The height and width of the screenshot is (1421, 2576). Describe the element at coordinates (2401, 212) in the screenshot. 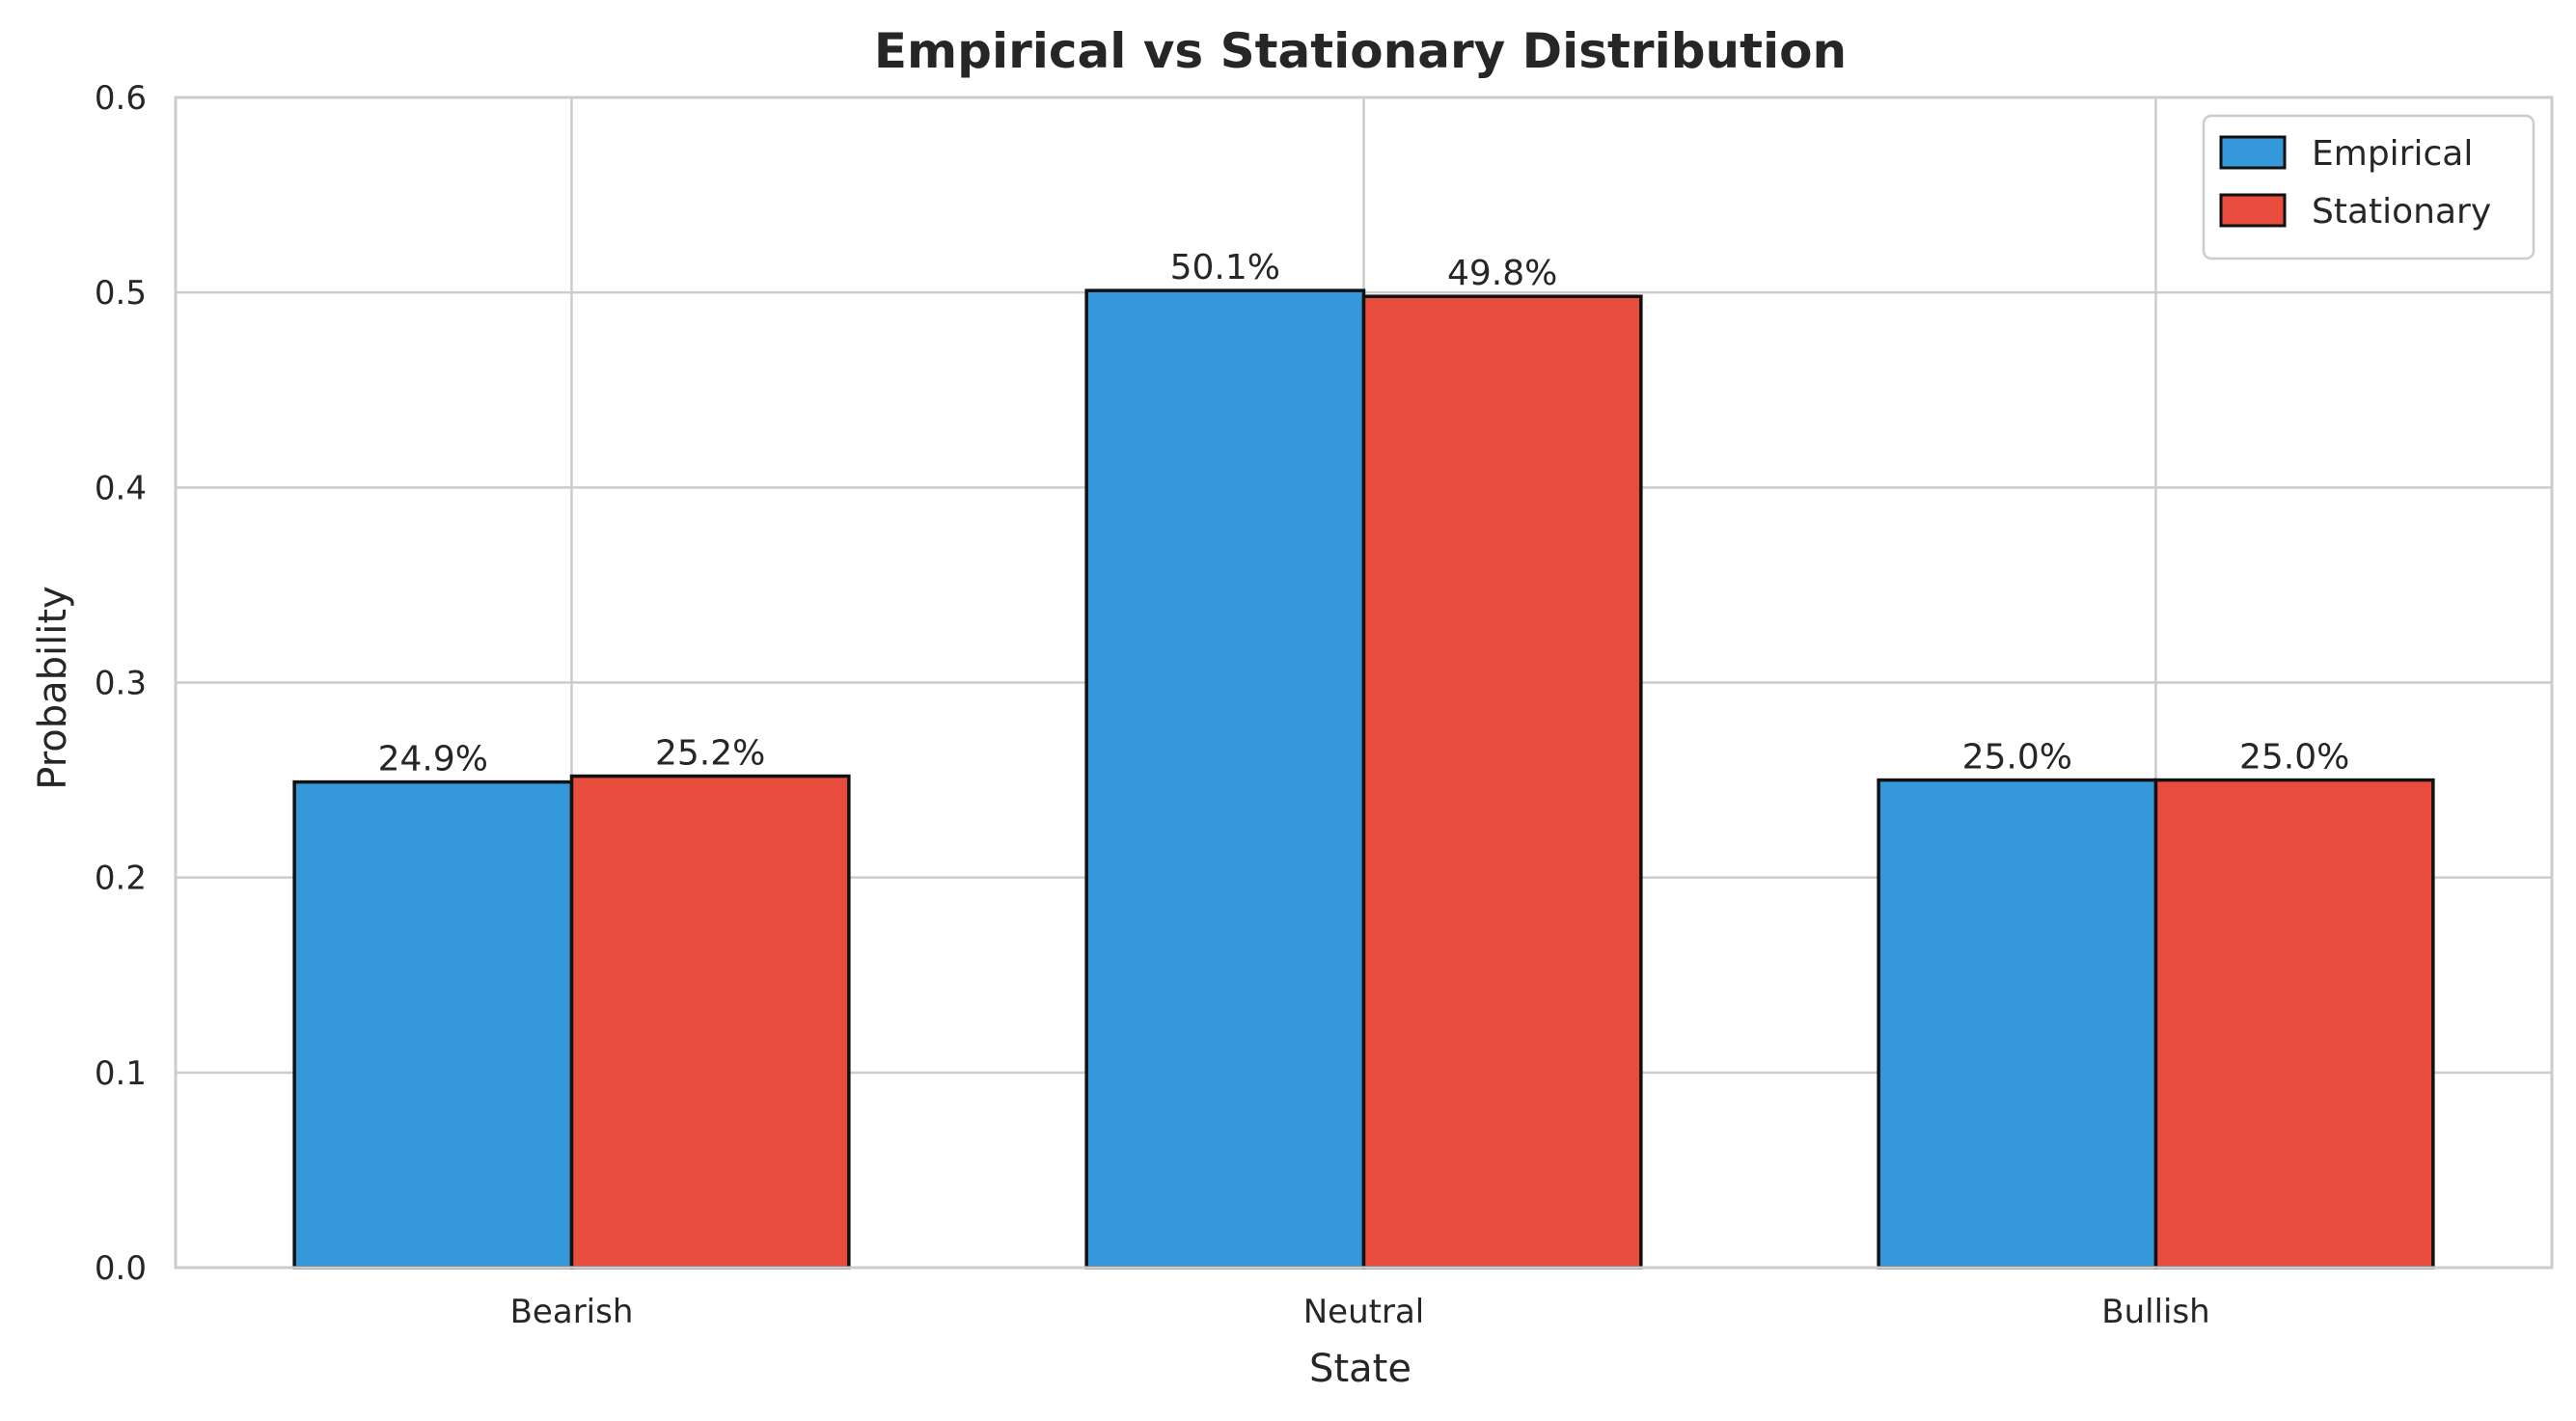

I see `legend-label-stationary: Stationary` at that location.